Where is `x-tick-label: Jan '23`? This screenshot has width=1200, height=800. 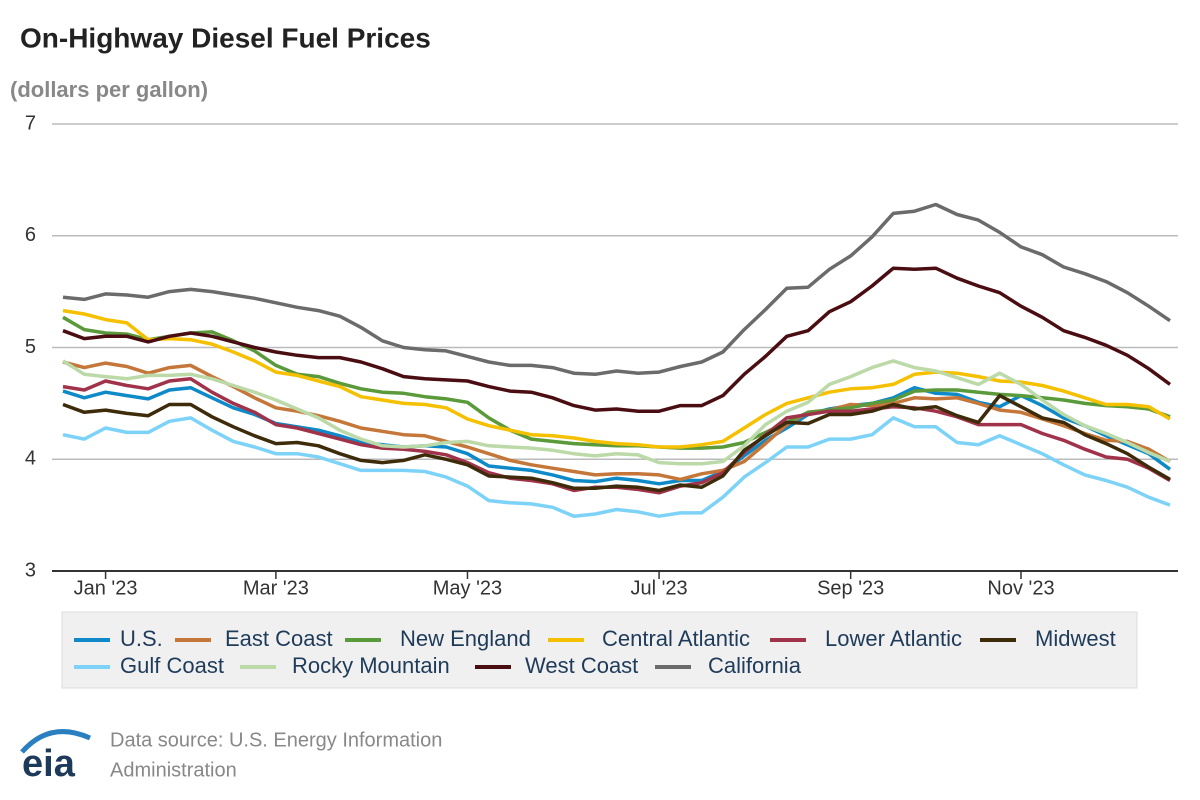 x-tick-label: Jan '23 is located at coordinates (106, 588).